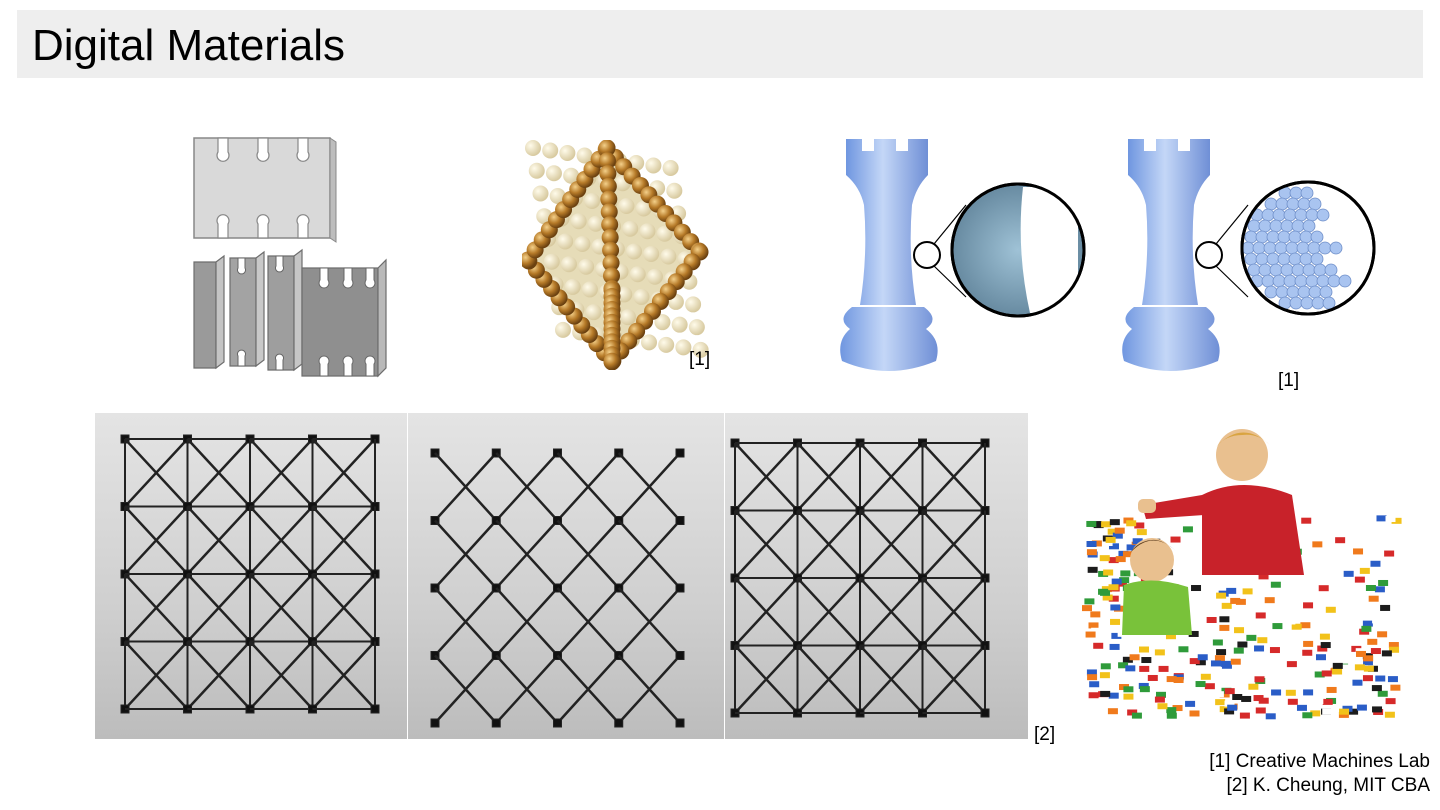  I want to click on kids-building-bricks-image, so click(1243, 575).